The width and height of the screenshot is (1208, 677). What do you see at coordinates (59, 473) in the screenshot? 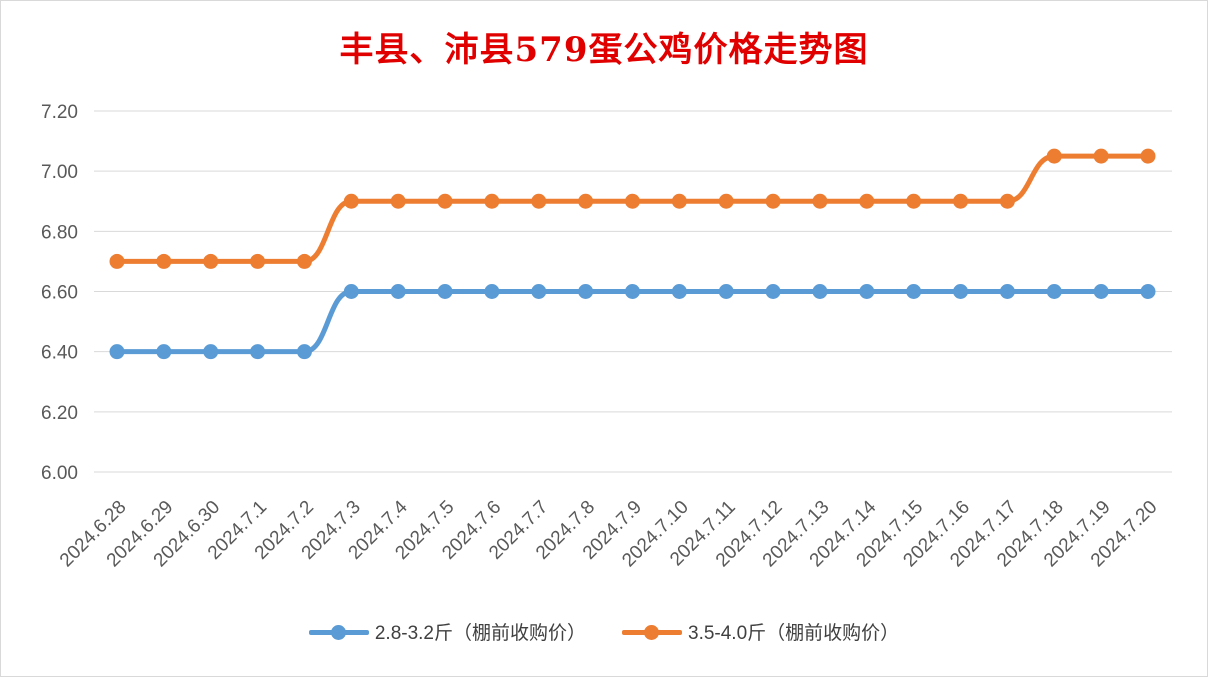
I see `y-tick-label: 6.00` at bounding box center [59, 473].